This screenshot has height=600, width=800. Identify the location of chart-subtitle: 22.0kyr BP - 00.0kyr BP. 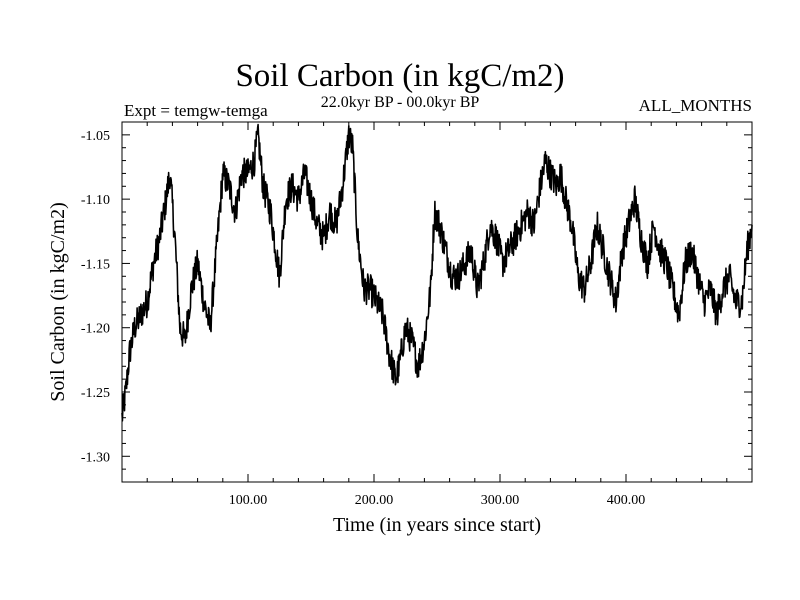
(400, 102).